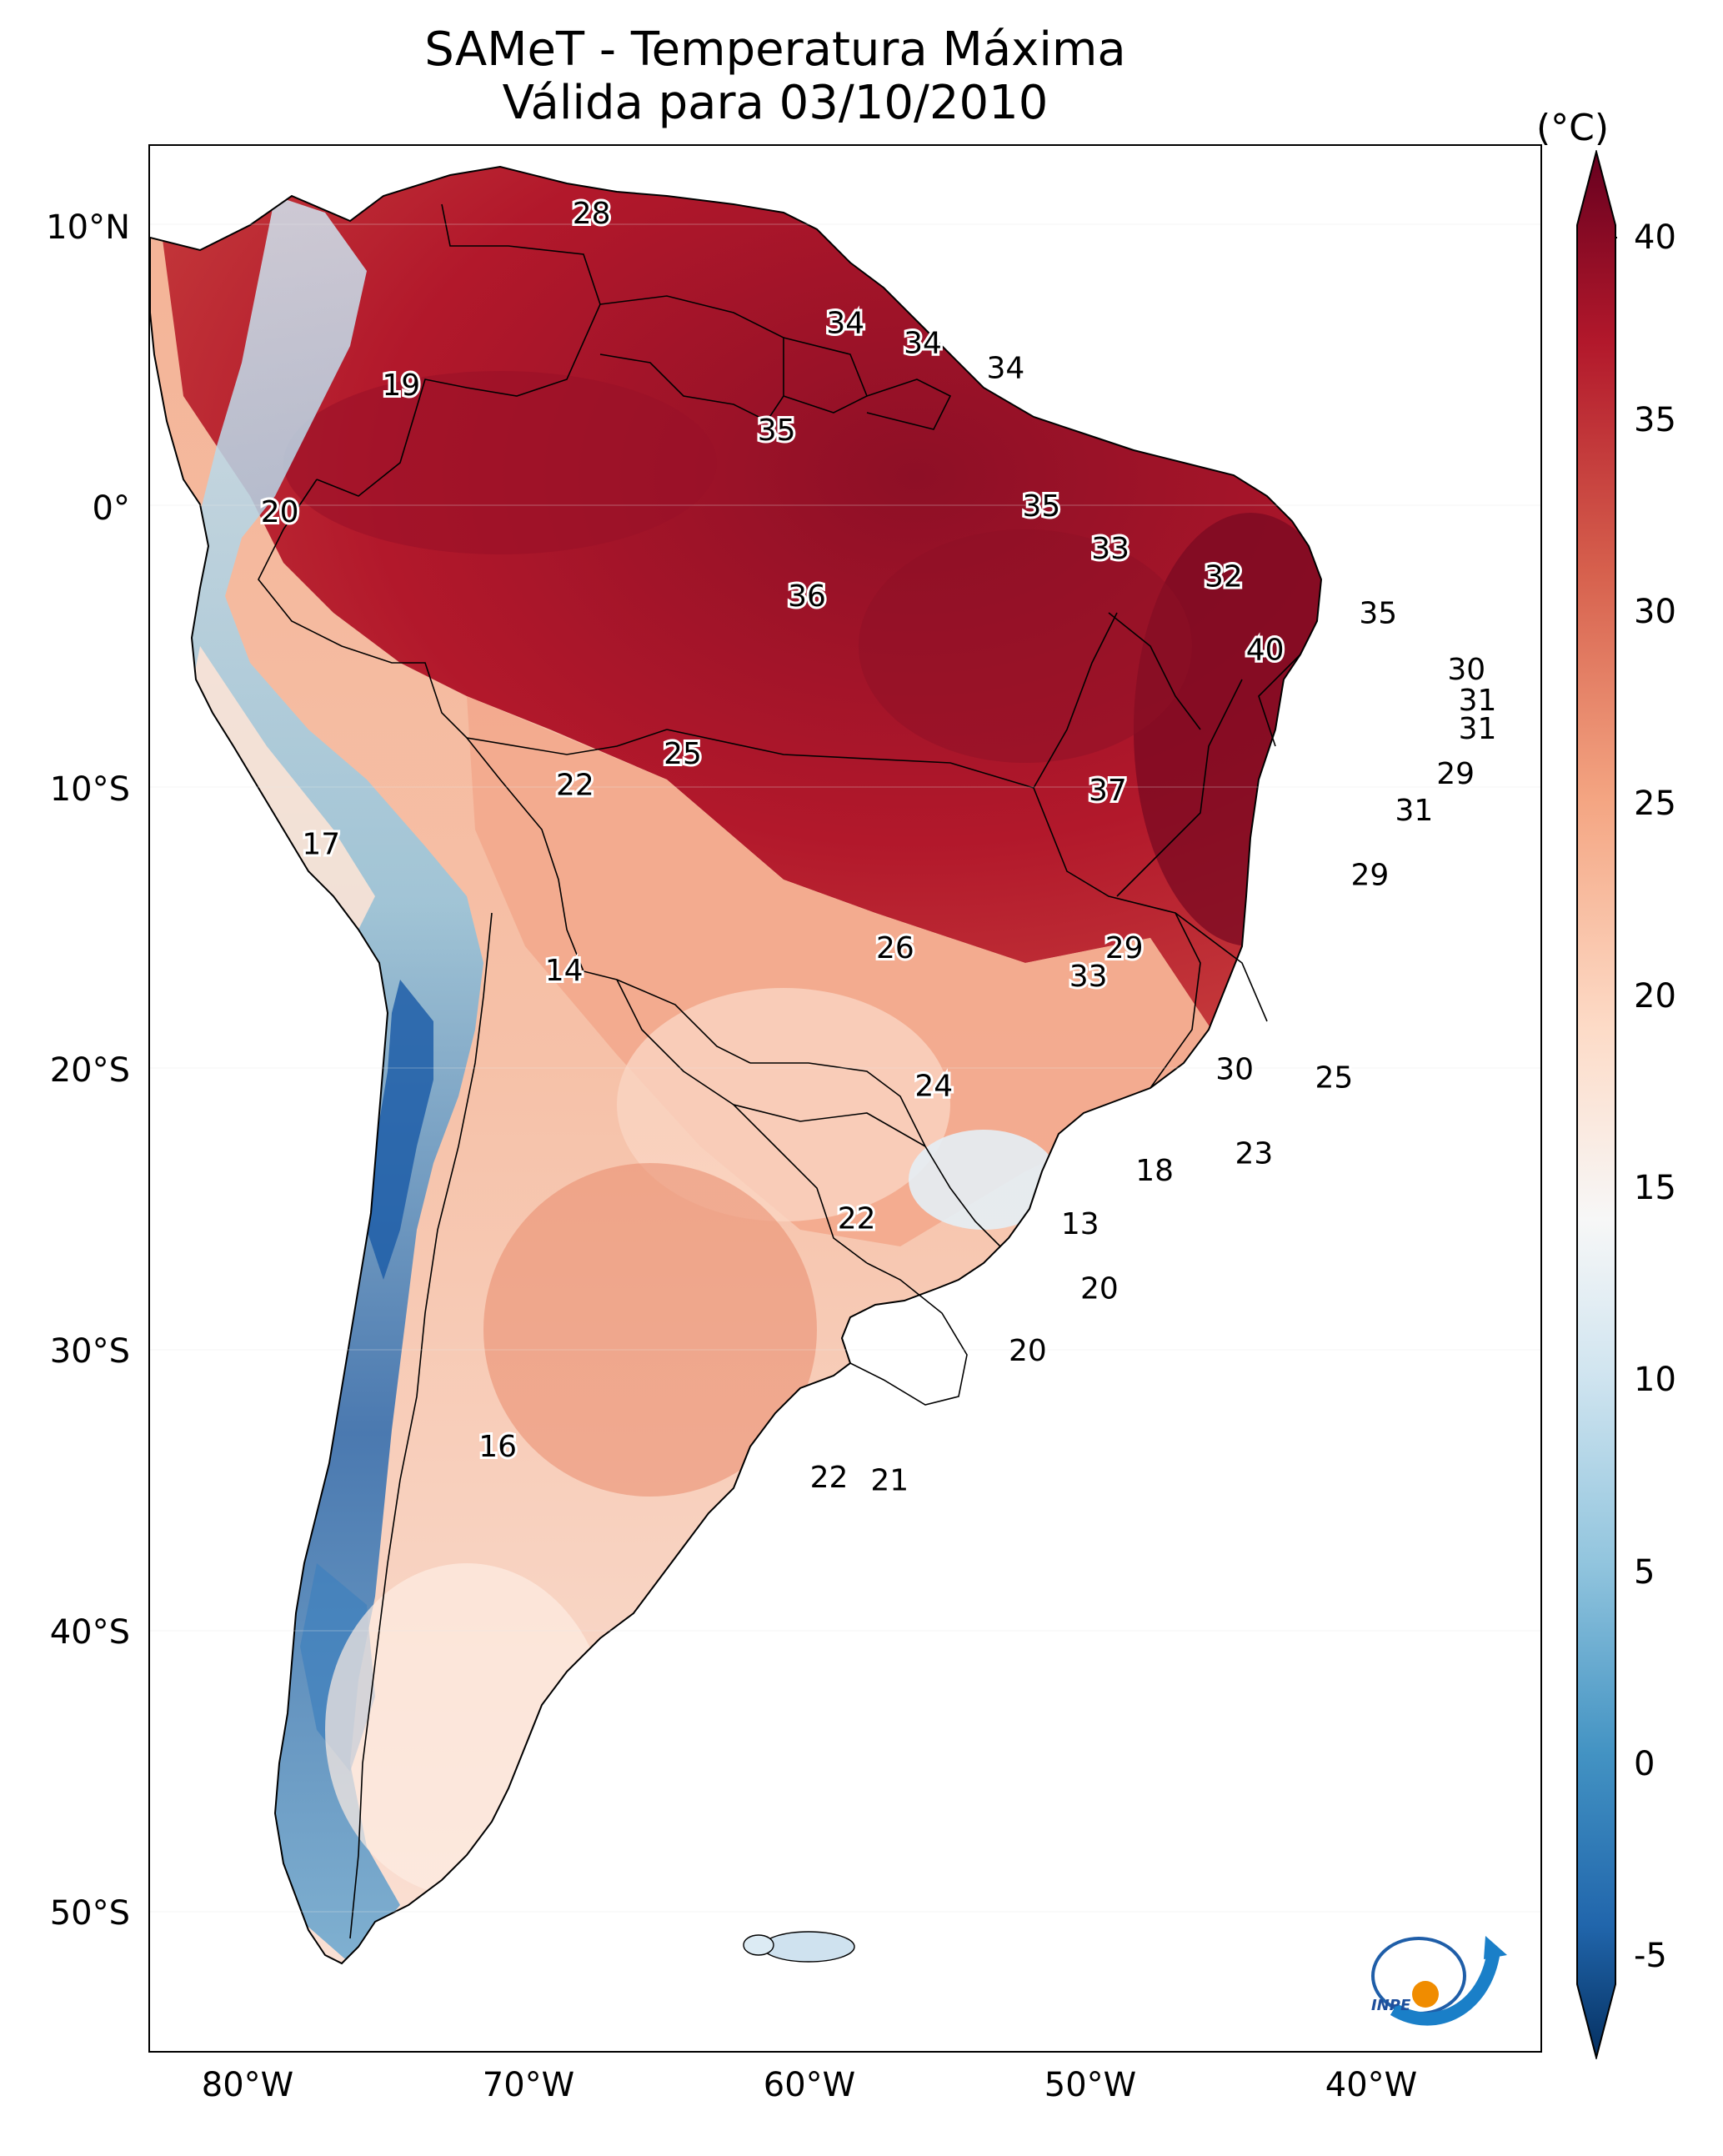  Describe the element at coordinates (248, 2085) in the screenshot. I see `lon-label-80w: 80°W` at that location.